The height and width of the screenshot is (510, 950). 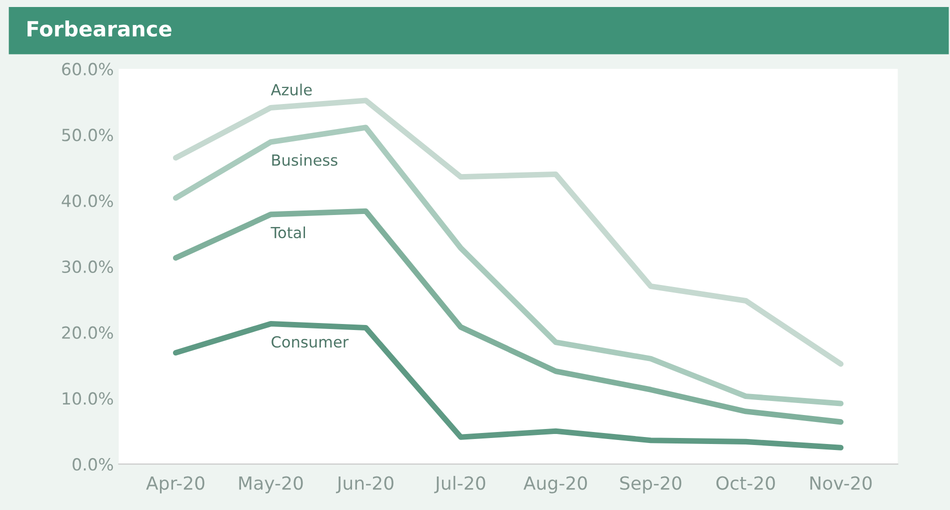 I want to click on series-label: Azule, so click(x=291, y=90).